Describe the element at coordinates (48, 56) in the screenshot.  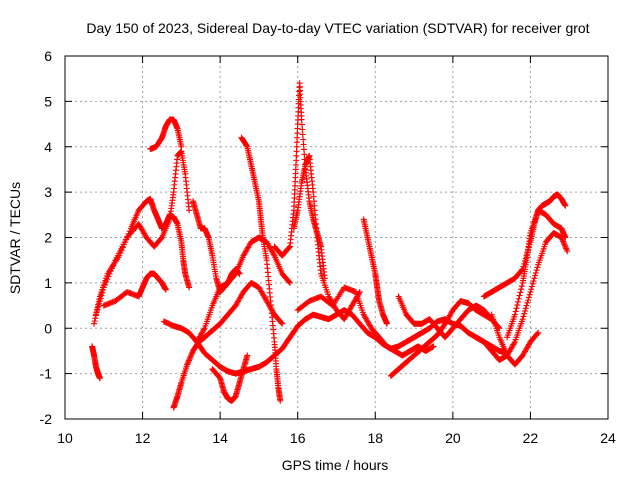
I see `y-tick-label: 6` at that location.